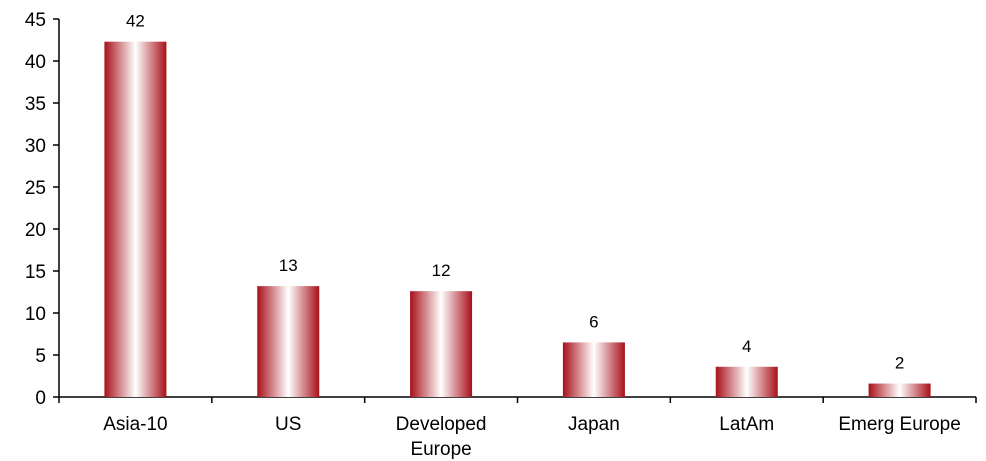 The height and width of the screenshot is (461, 986). What do you see at coordinates (517, 399) in the screenshot?
I see `x-axis` at bounding box center [517, 399].